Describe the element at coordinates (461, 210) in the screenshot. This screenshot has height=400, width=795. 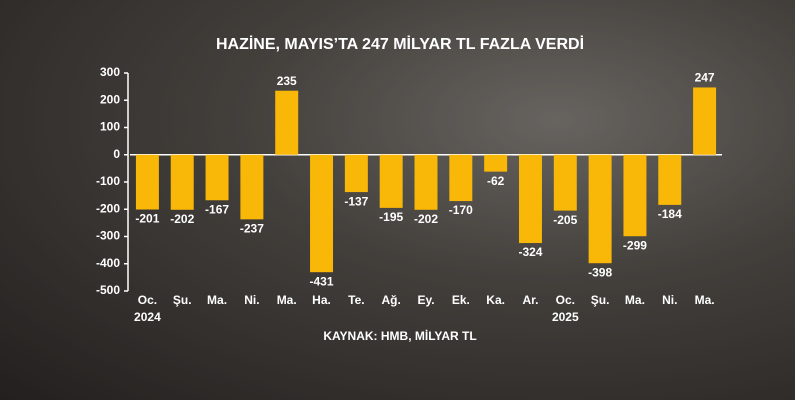
I see `value-label: -170` at that location.